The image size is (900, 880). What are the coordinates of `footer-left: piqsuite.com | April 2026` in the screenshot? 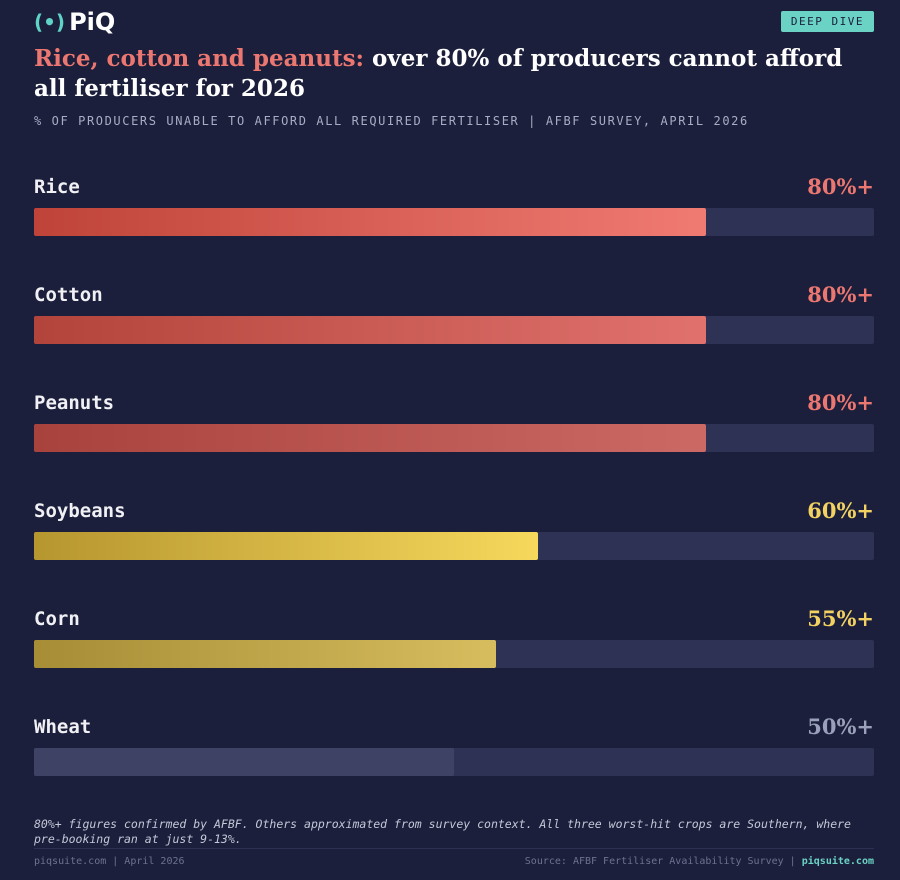 It's located at (109, 861).